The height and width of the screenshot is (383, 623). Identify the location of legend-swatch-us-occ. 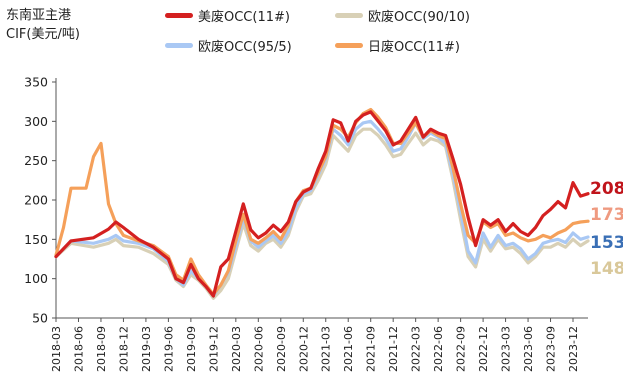
(179, 15).